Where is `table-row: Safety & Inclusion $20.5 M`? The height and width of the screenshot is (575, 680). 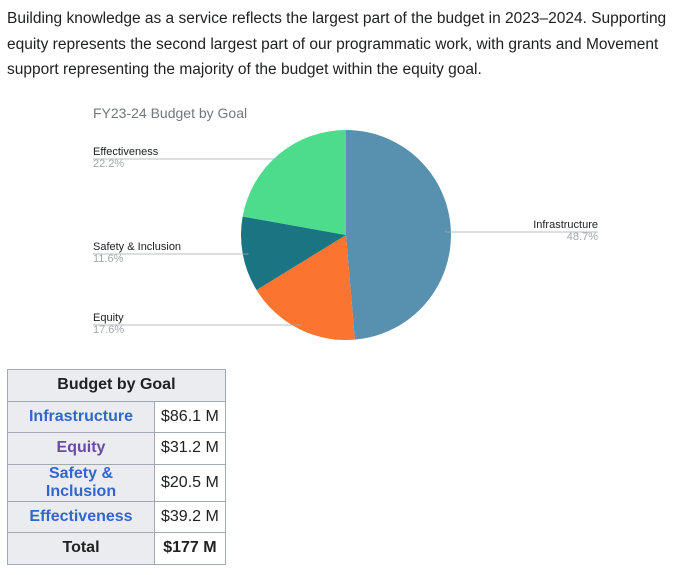
table-row: Safety & Inclusion $20.5 M is located at coordinates (116, 482).